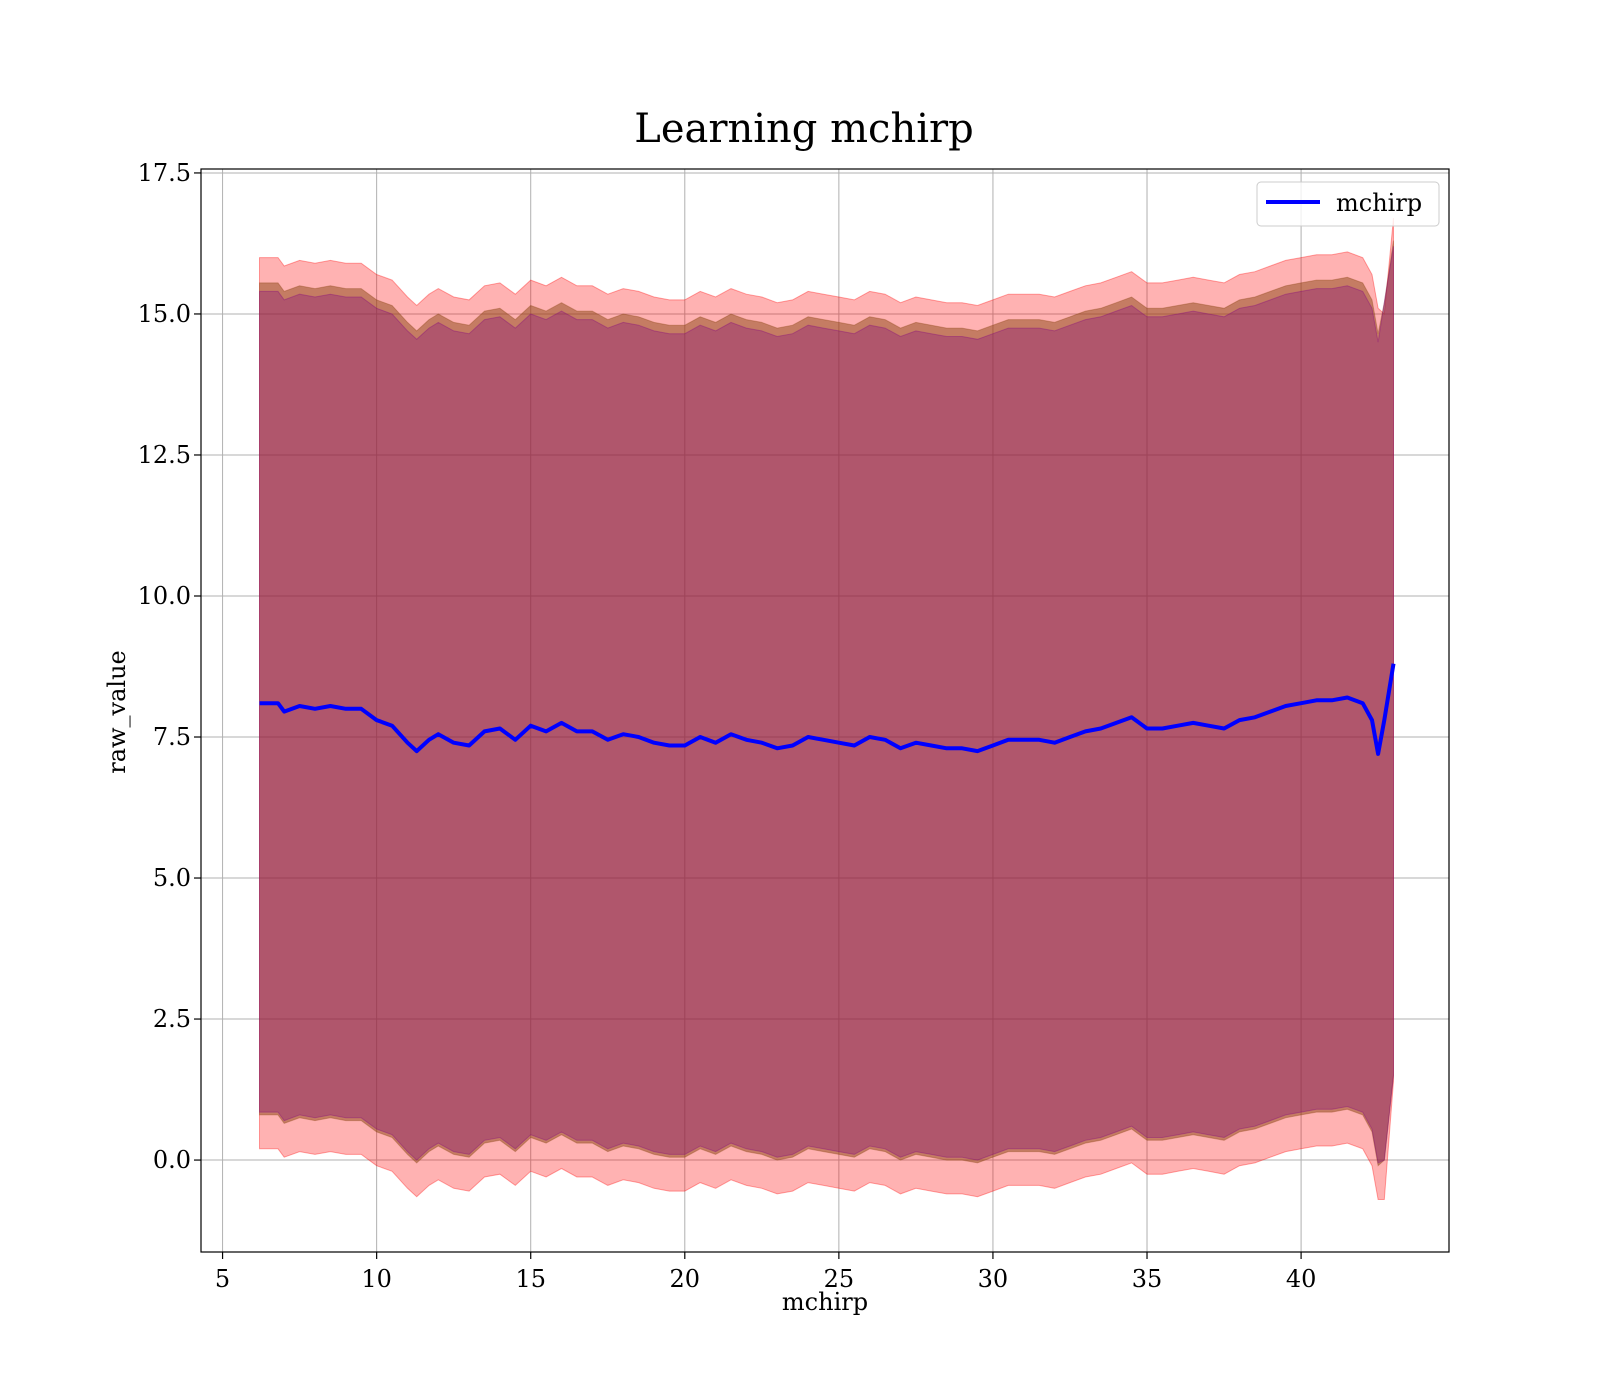 This screenshot has width=1600, height=1400. I want to click on y-tick-label: 15.0, so click(164, 314).